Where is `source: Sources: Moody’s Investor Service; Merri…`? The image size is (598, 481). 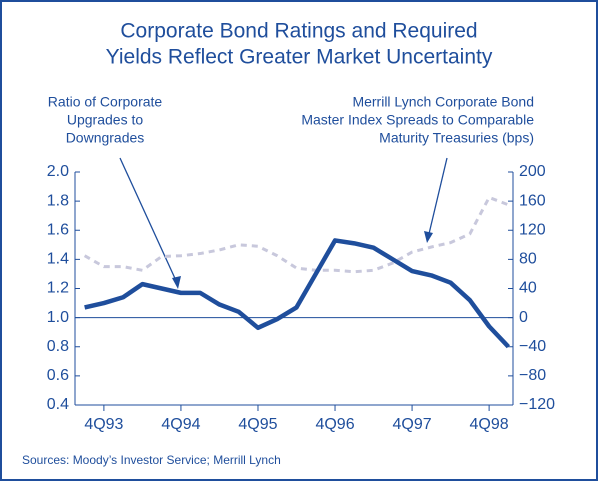 source: Sources: Moody’s Investor Service; Merri… is located at coordinates (151, 460).